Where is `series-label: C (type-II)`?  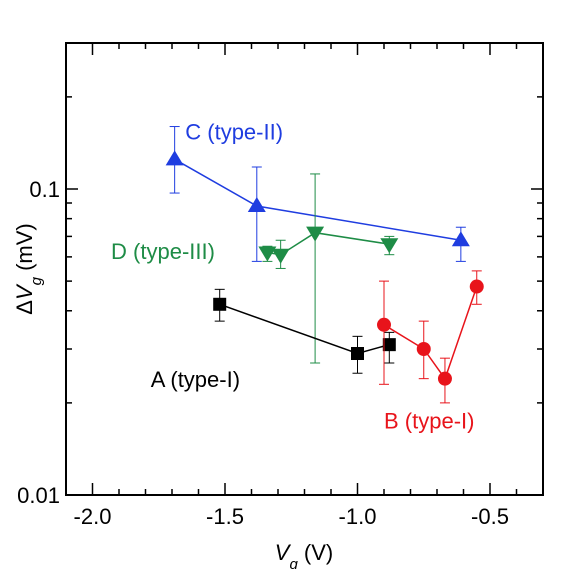 series-label: C (type-II) is located at coordinates (234, 132).